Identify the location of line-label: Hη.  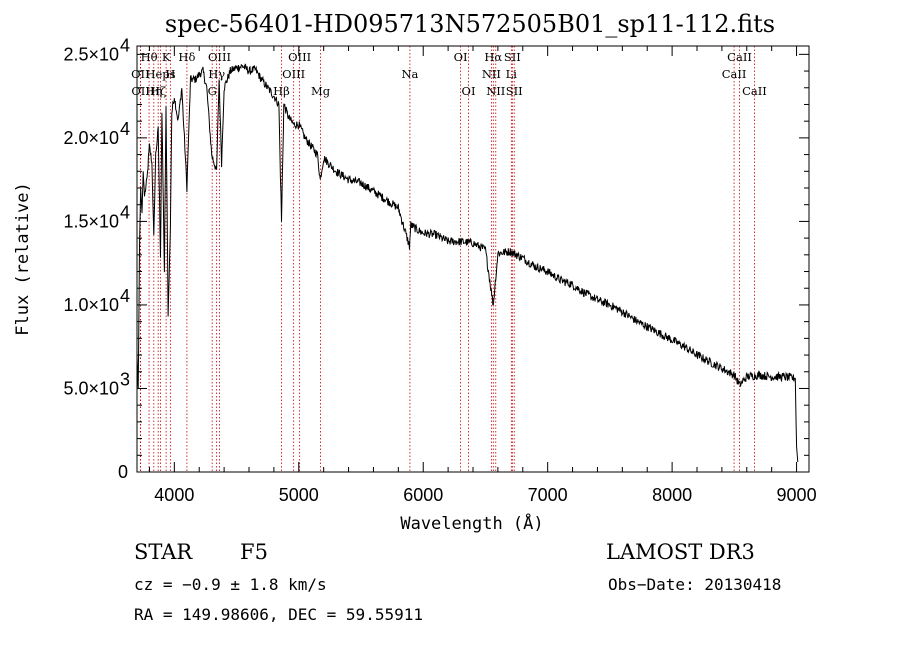
(153, 91).